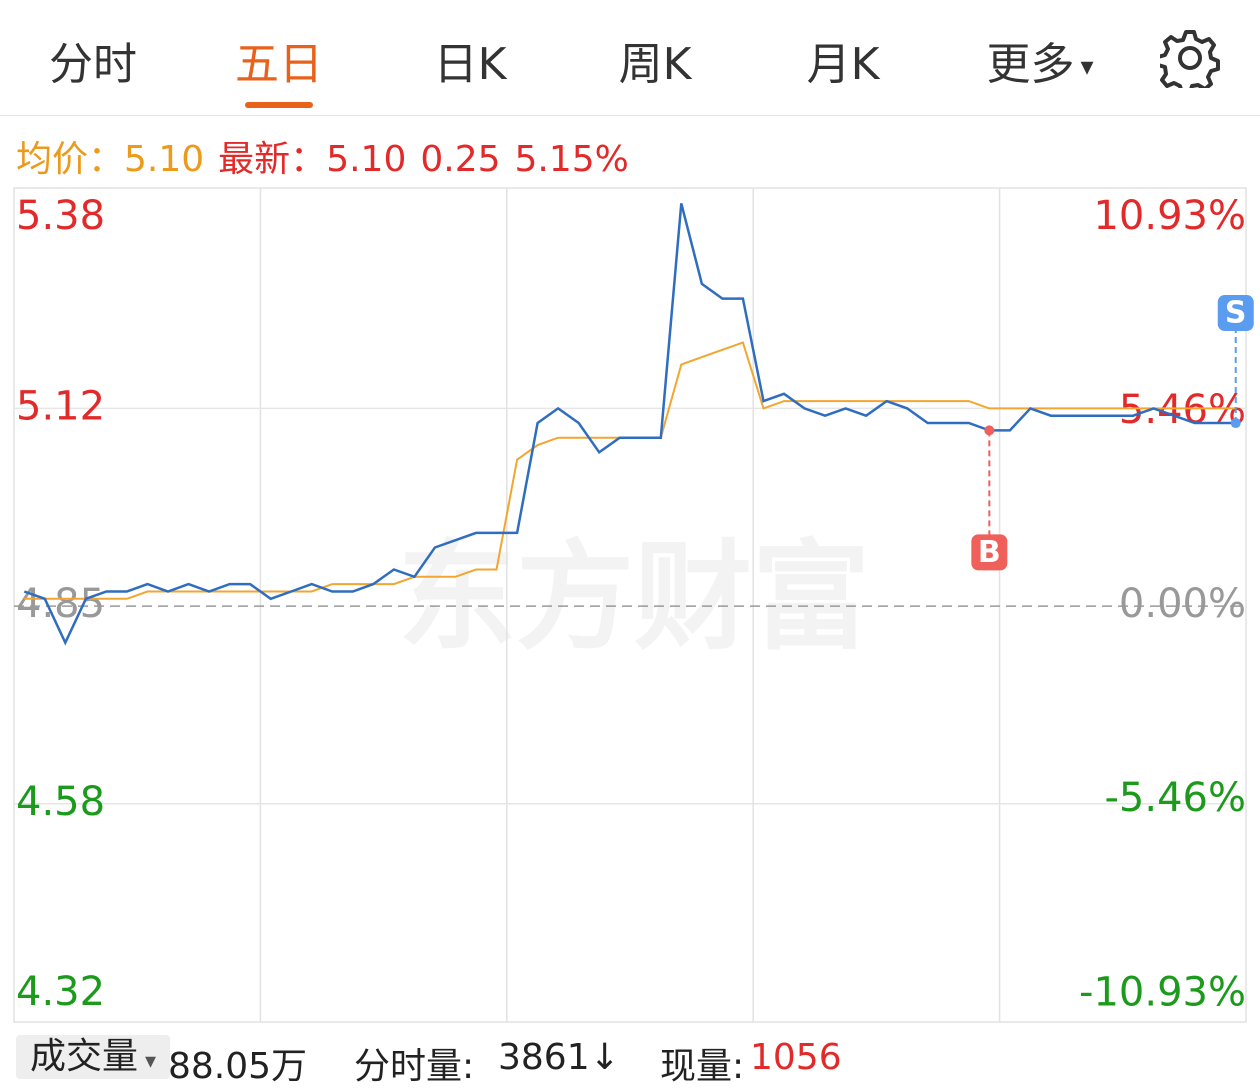  I want to click on marker-label: S, so click(1236, 313).